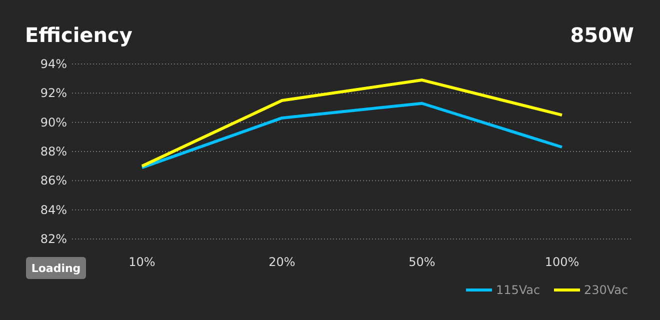 This screenshot has width=660, height=320. Describe the element at coordinates (352, 136) in the screenshot. I see `line-series` at that location.